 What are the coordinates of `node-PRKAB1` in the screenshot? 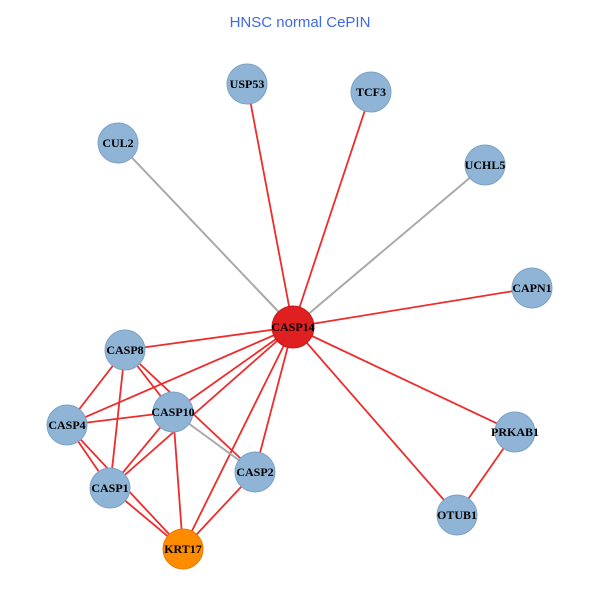 It's located at (515, 432).